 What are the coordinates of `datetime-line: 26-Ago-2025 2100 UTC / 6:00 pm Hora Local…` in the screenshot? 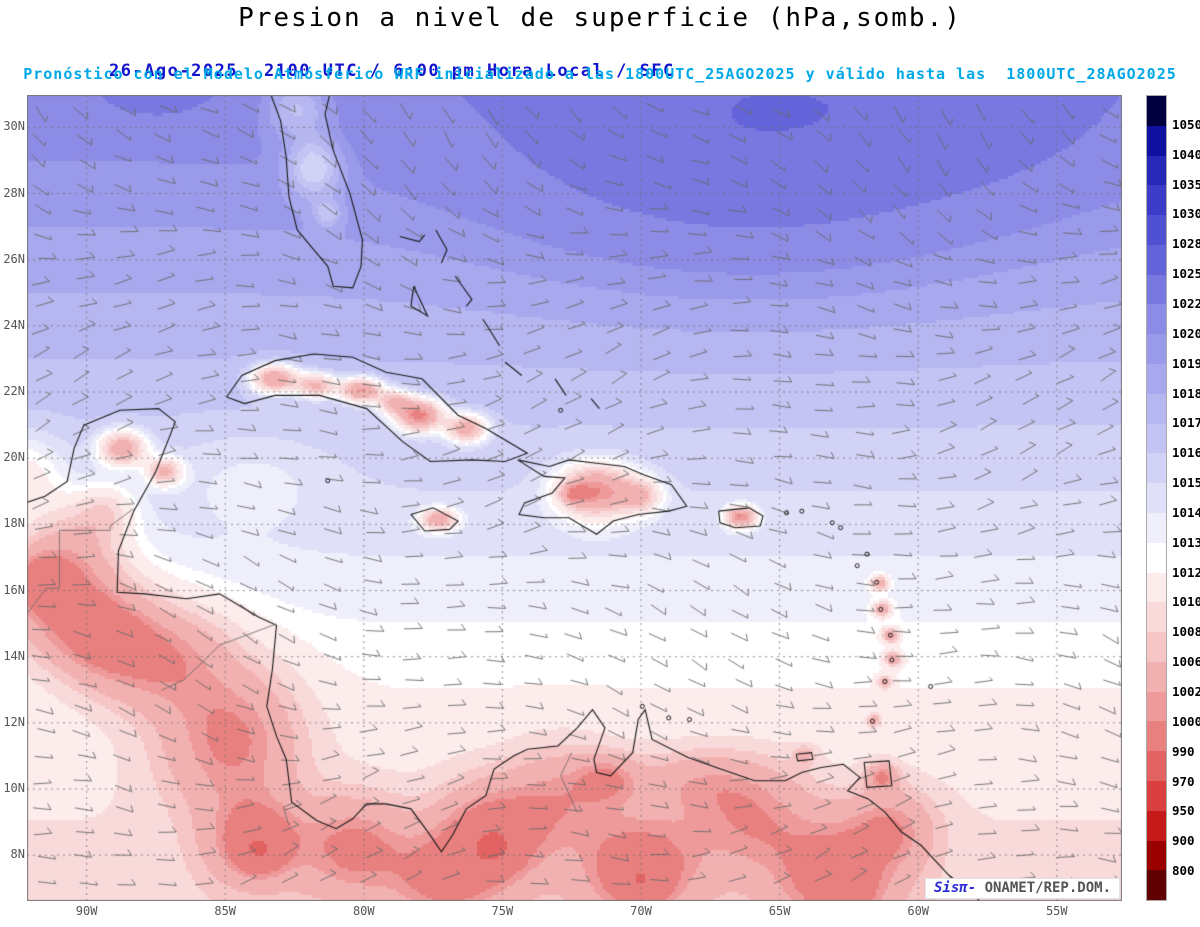 It's located at (368, 71).